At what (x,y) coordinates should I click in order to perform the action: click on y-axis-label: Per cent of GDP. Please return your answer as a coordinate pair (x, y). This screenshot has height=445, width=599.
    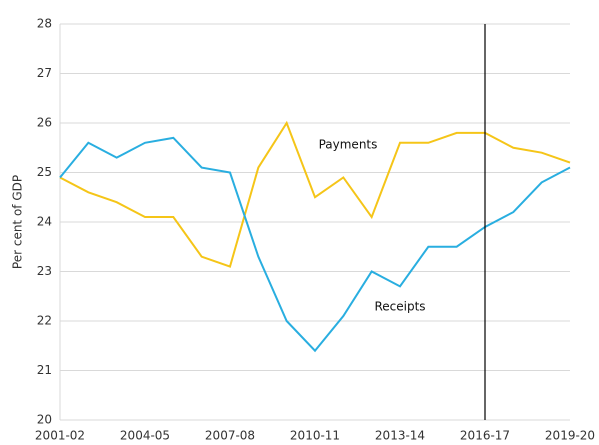
    Looking at the image, I should click on (18, 222).